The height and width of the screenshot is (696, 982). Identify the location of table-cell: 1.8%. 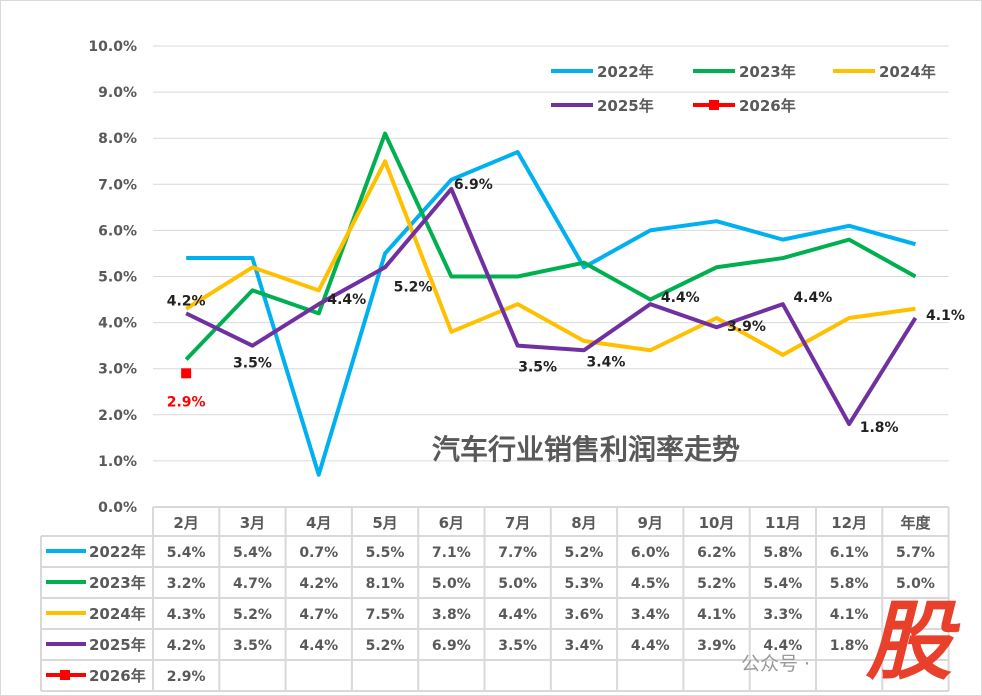
(849, 646).